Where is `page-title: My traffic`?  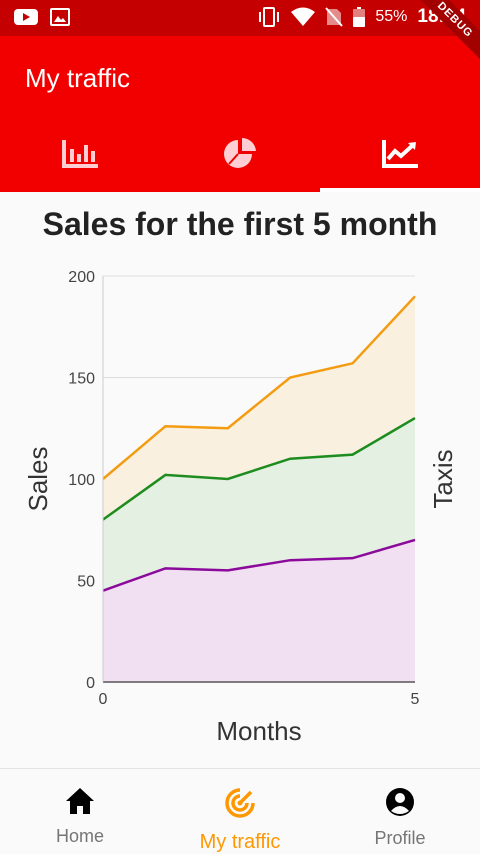
page-title: My traffic is located at coordinates (77, 78).